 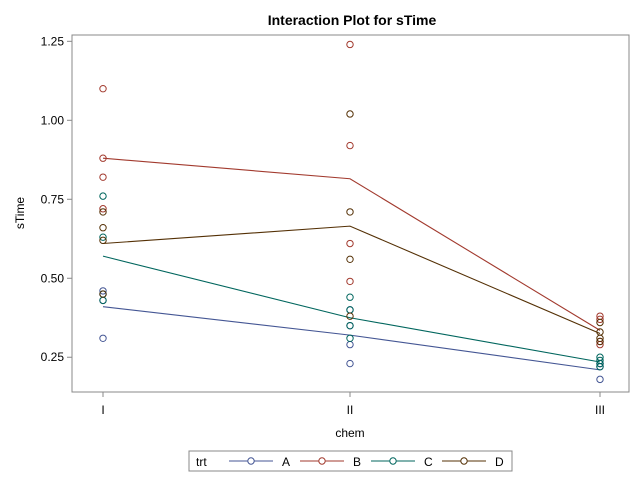 I want to click on legend-label: C, so click(x=428, y=462).